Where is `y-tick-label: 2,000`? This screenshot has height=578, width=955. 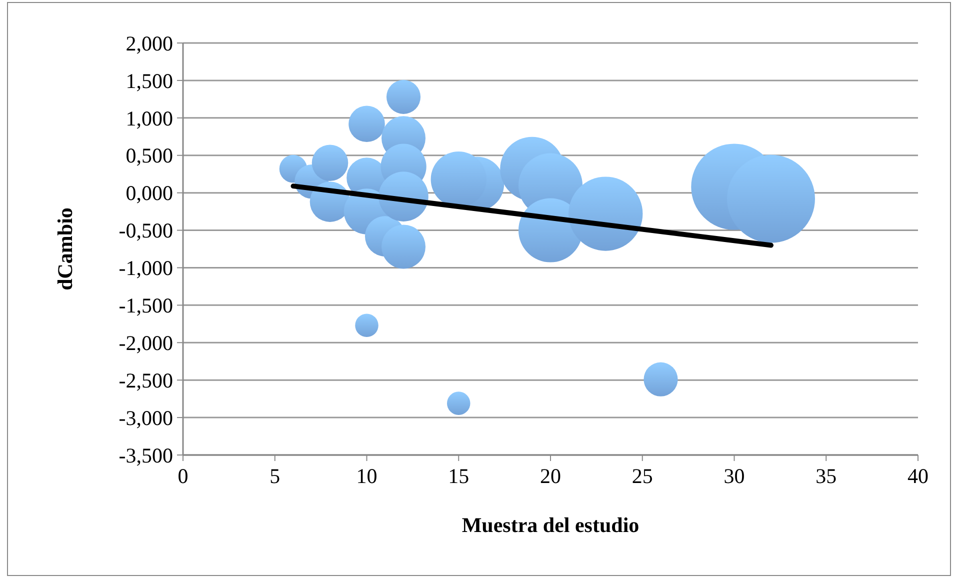
y-tick-label: 2,000 is located at coordinates (149, 43).